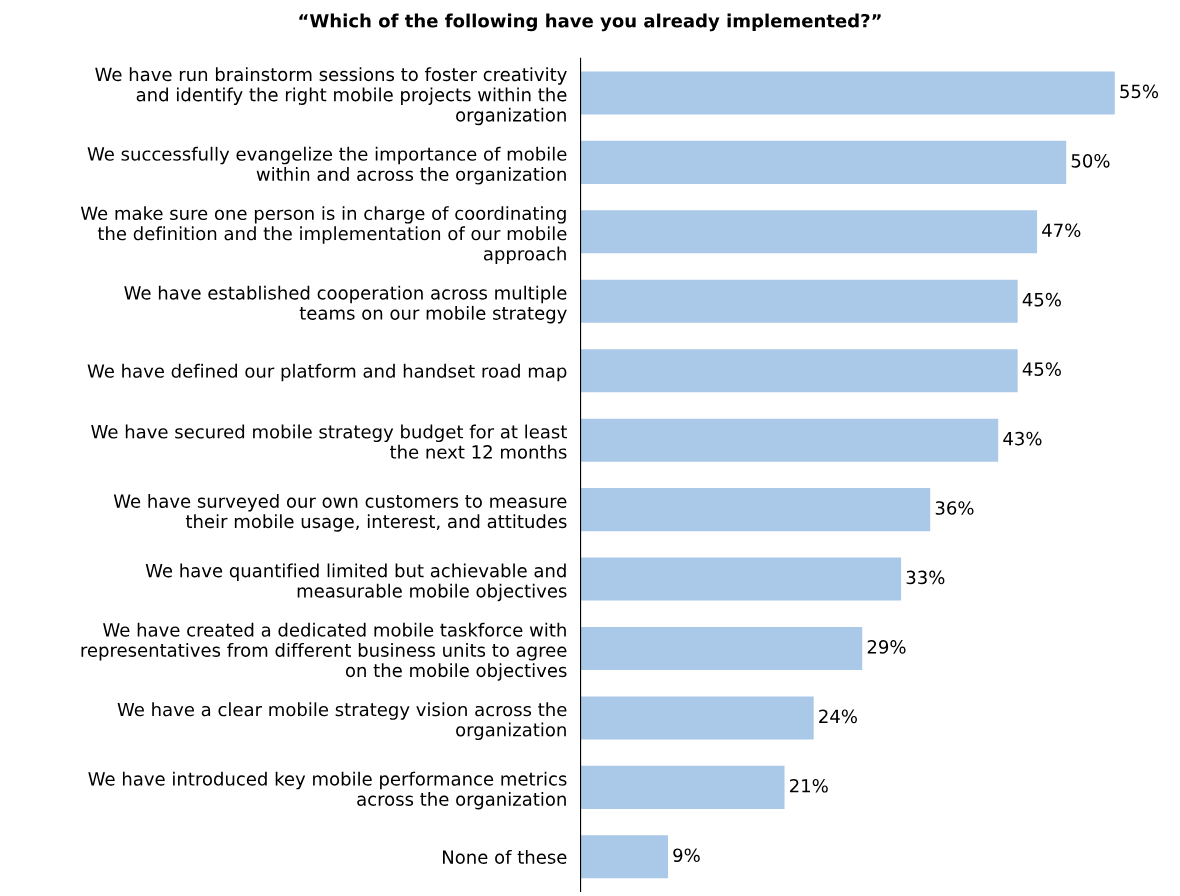 The image size is (1180, 896). I want to click on data-label: 55%, so click(1139, 91).